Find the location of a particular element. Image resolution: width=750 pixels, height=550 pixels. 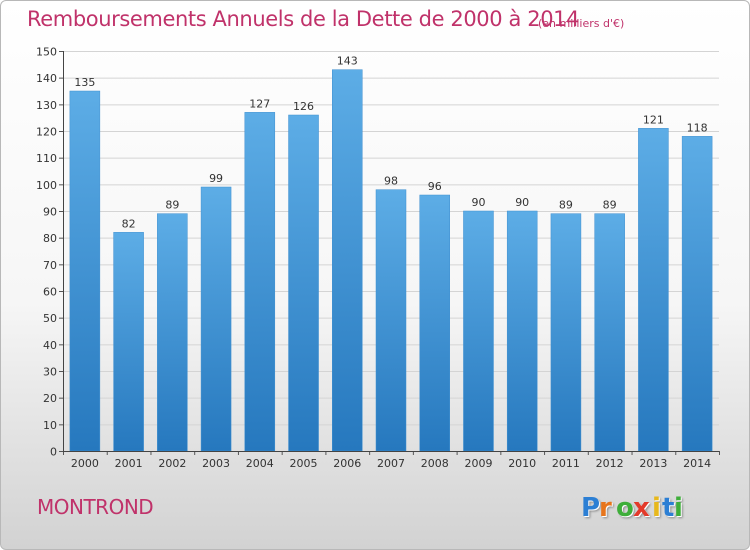

y-tick-label: 40 is located at coordinates (50, 345).